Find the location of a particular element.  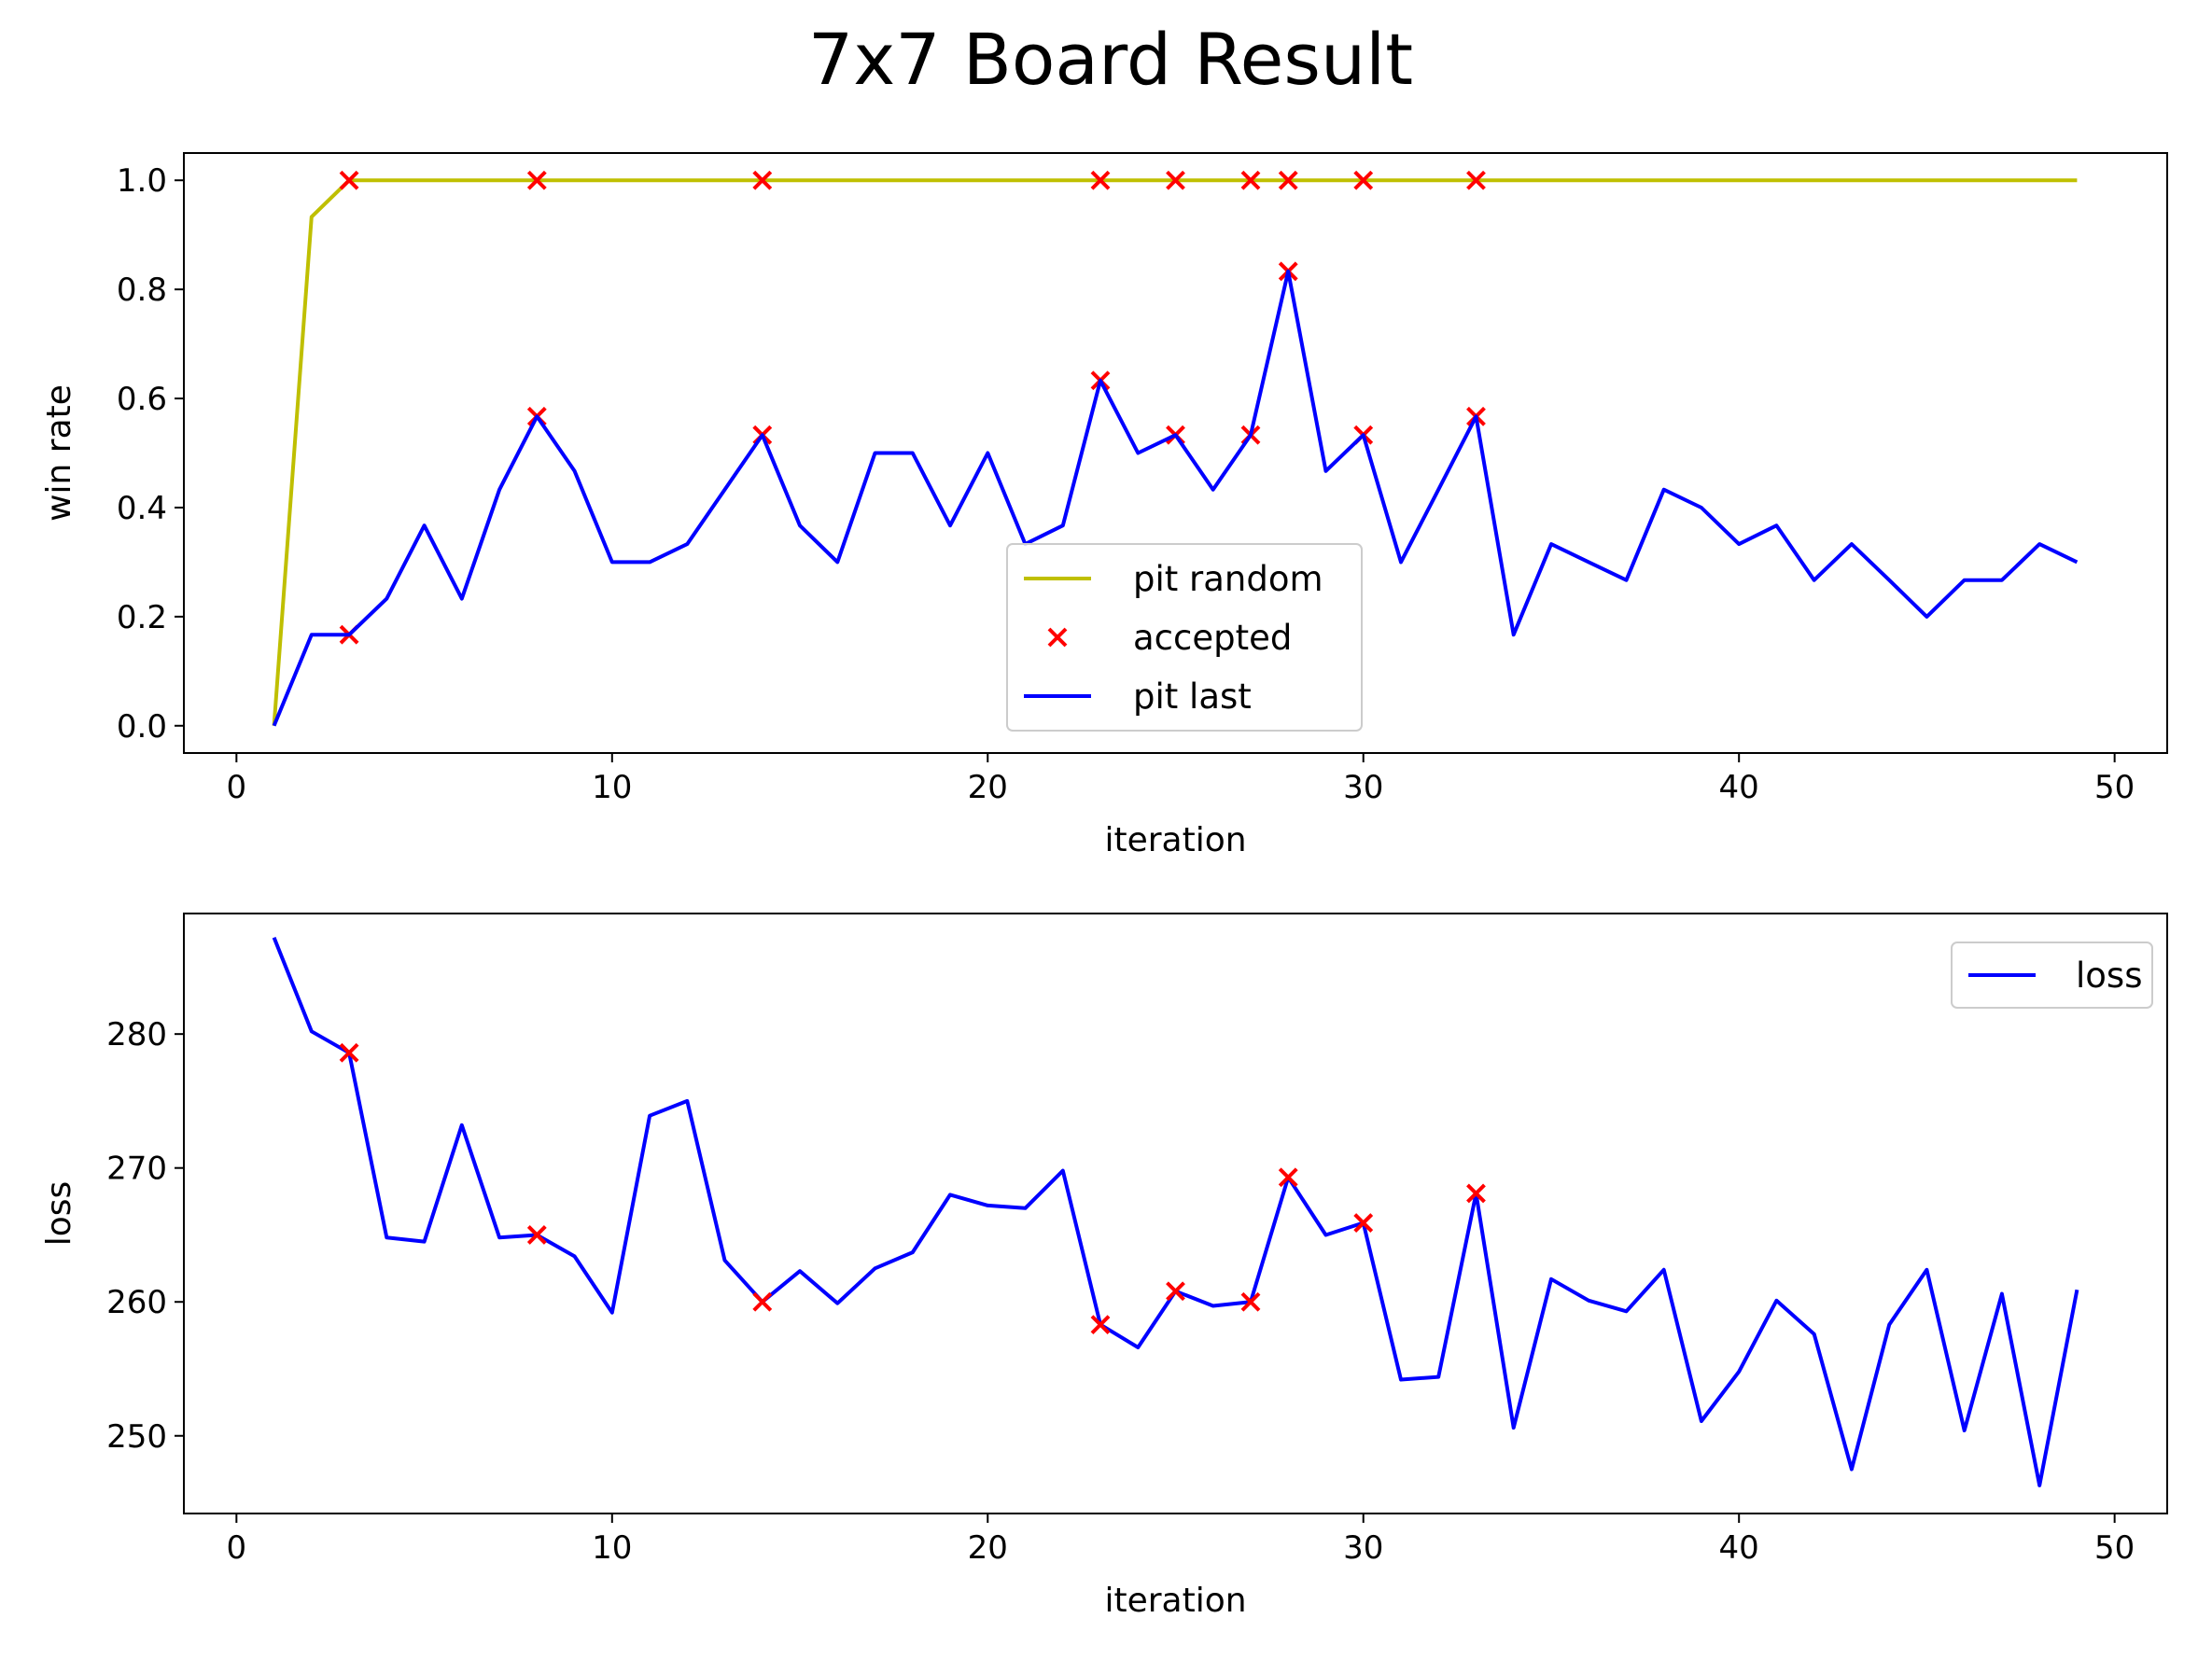

winrate-legend: pit random accepted pit last is located at coordinates (1184, 637).